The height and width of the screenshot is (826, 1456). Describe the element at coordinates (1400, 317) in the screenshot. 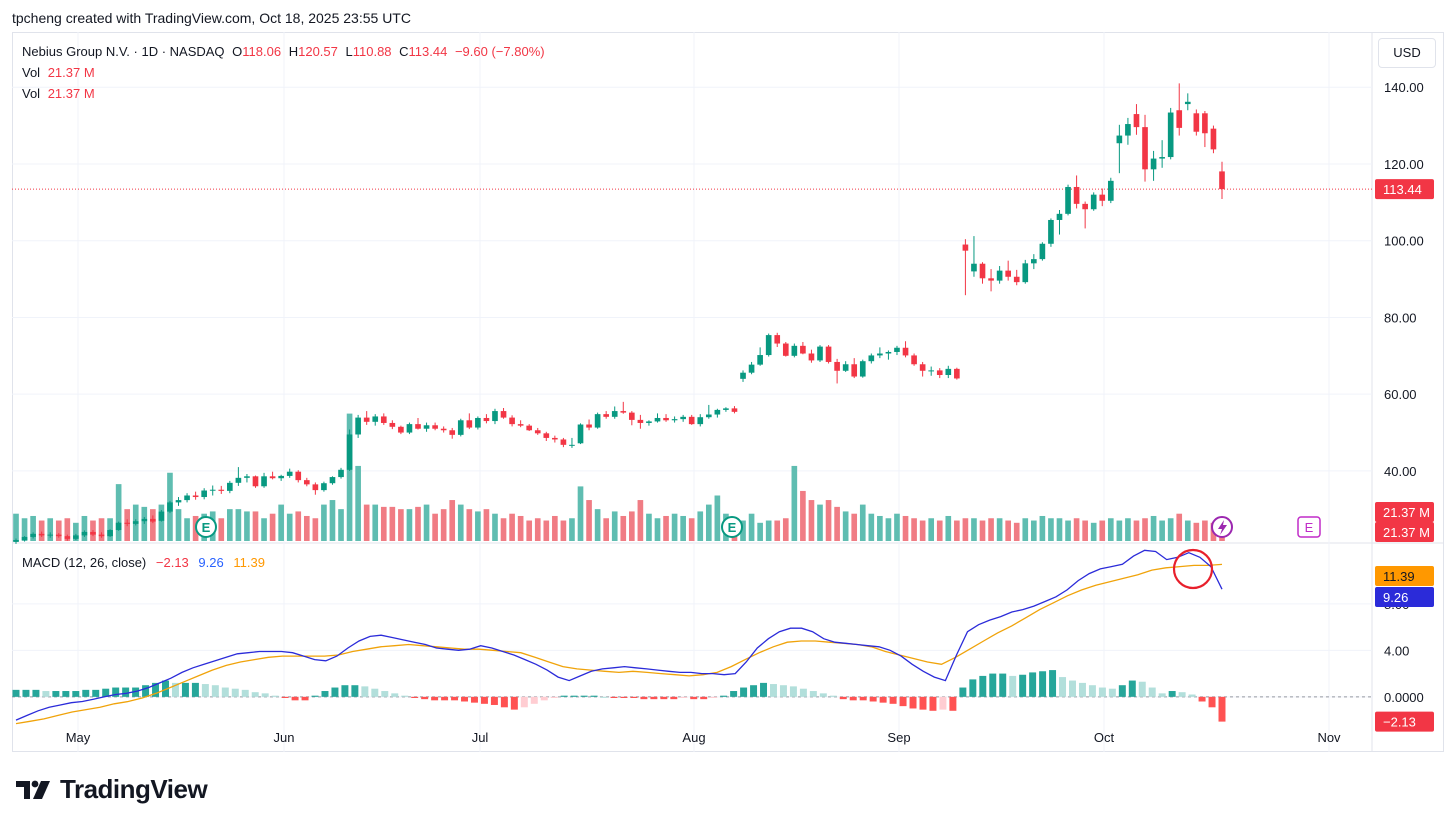

I see `price-tick-label: 80.00` at that location.